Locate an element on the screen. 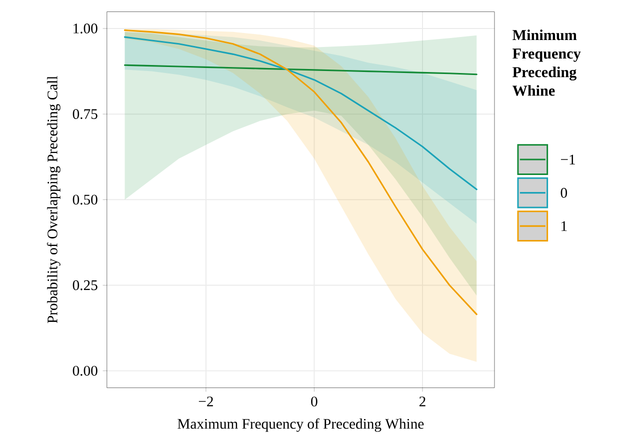 The image size is (618, 445). legend-label: 0 is located at coordinates (564, 193).